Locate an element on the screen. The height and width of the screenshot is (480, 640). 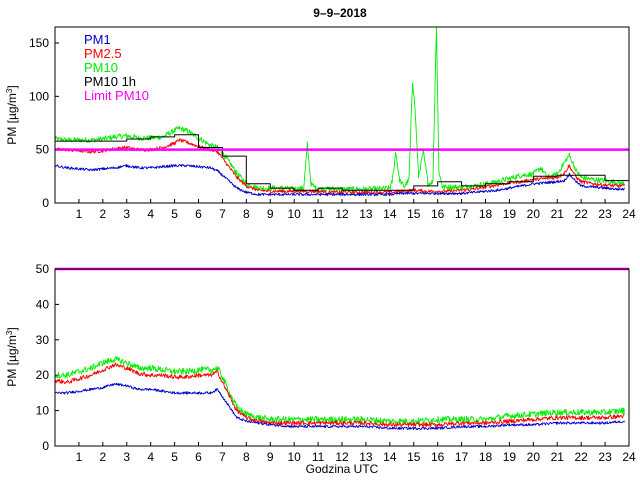
legend-item-pm10-1h: PM10 1h is located at coordinates (110, 81).